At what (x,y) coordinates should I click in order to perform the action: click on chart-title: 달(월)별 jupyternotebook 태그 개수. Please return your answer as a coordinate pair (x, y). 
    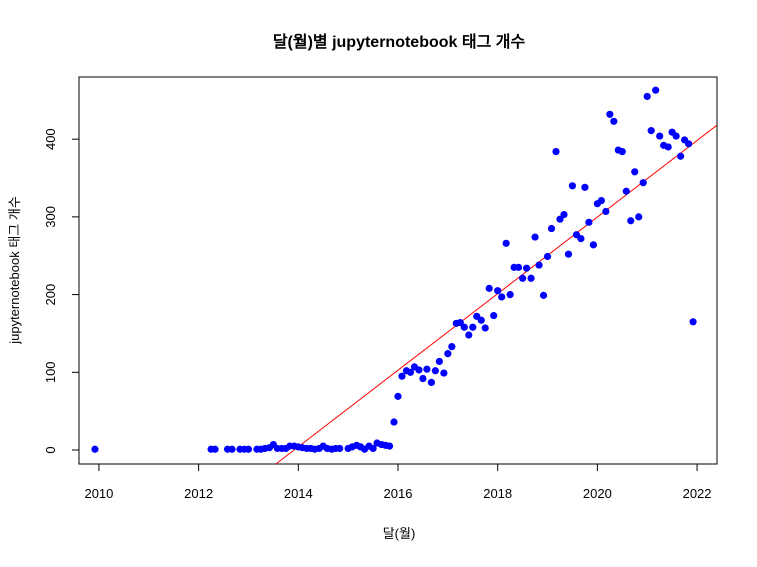
    Looking at the image, I should click on (399, 41).